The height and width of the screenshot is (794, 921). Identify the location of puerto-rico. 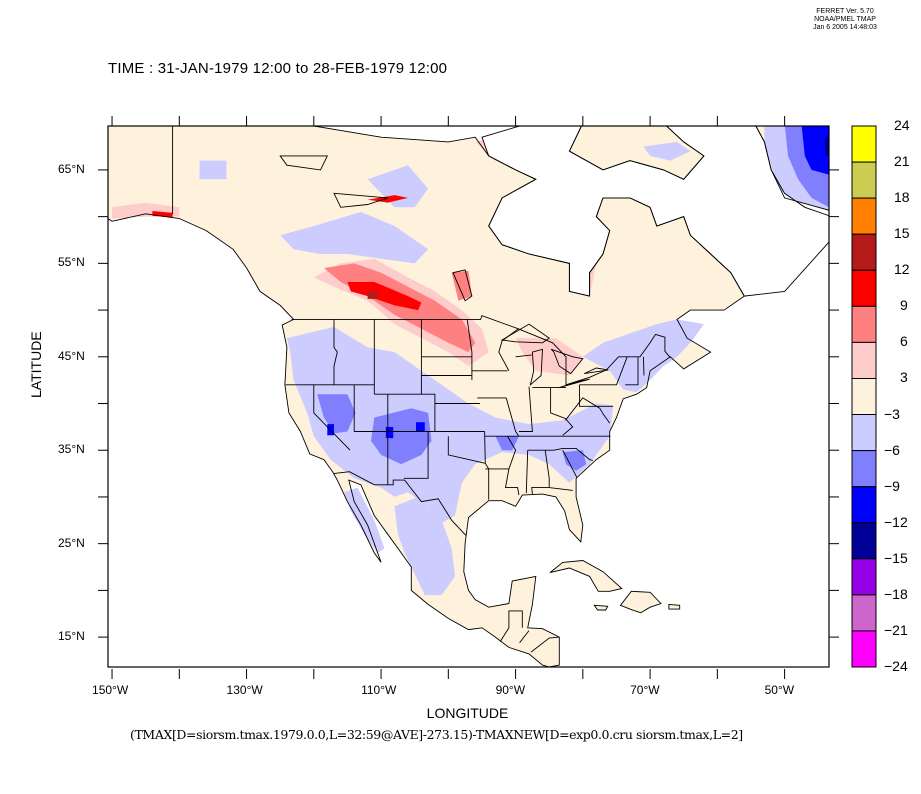
(674, 607).